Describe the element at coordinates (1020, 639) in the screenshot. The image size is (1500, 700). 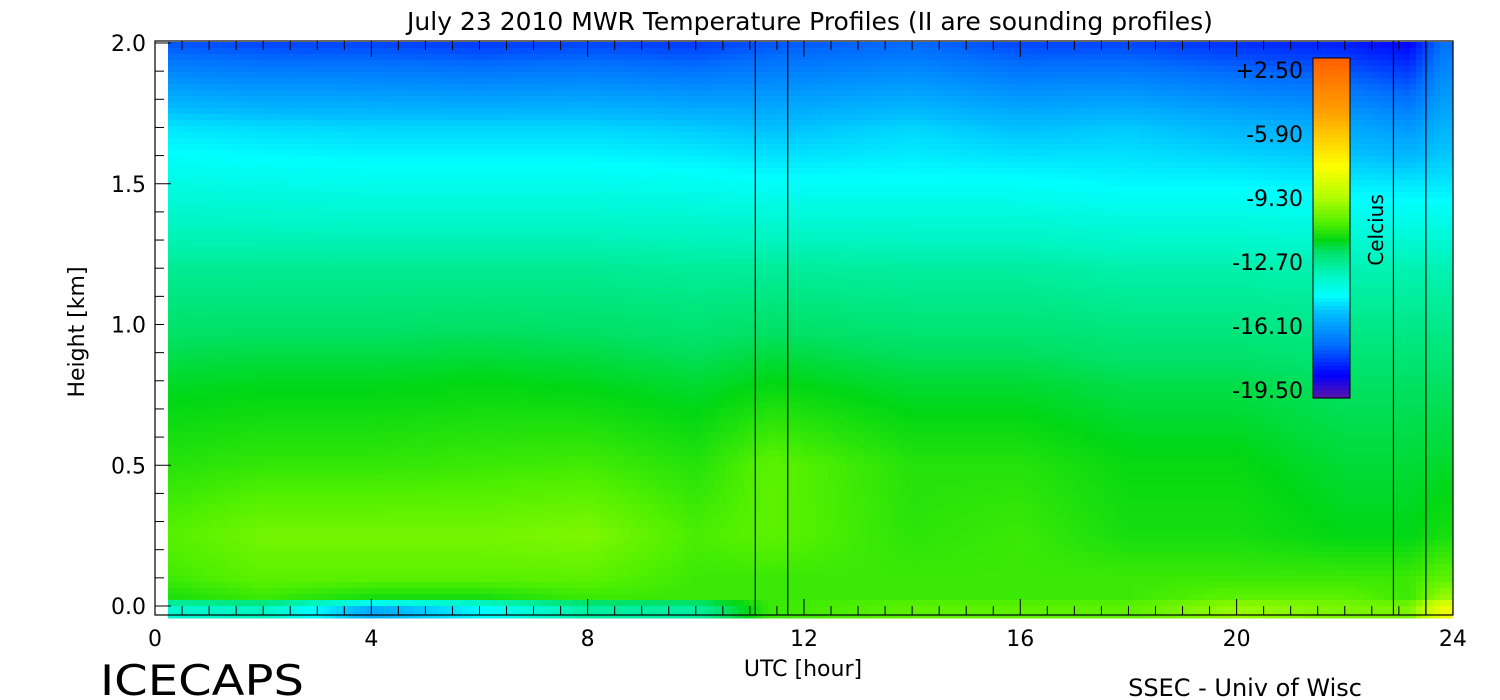
I see `x-tick-label: 16` at that location.